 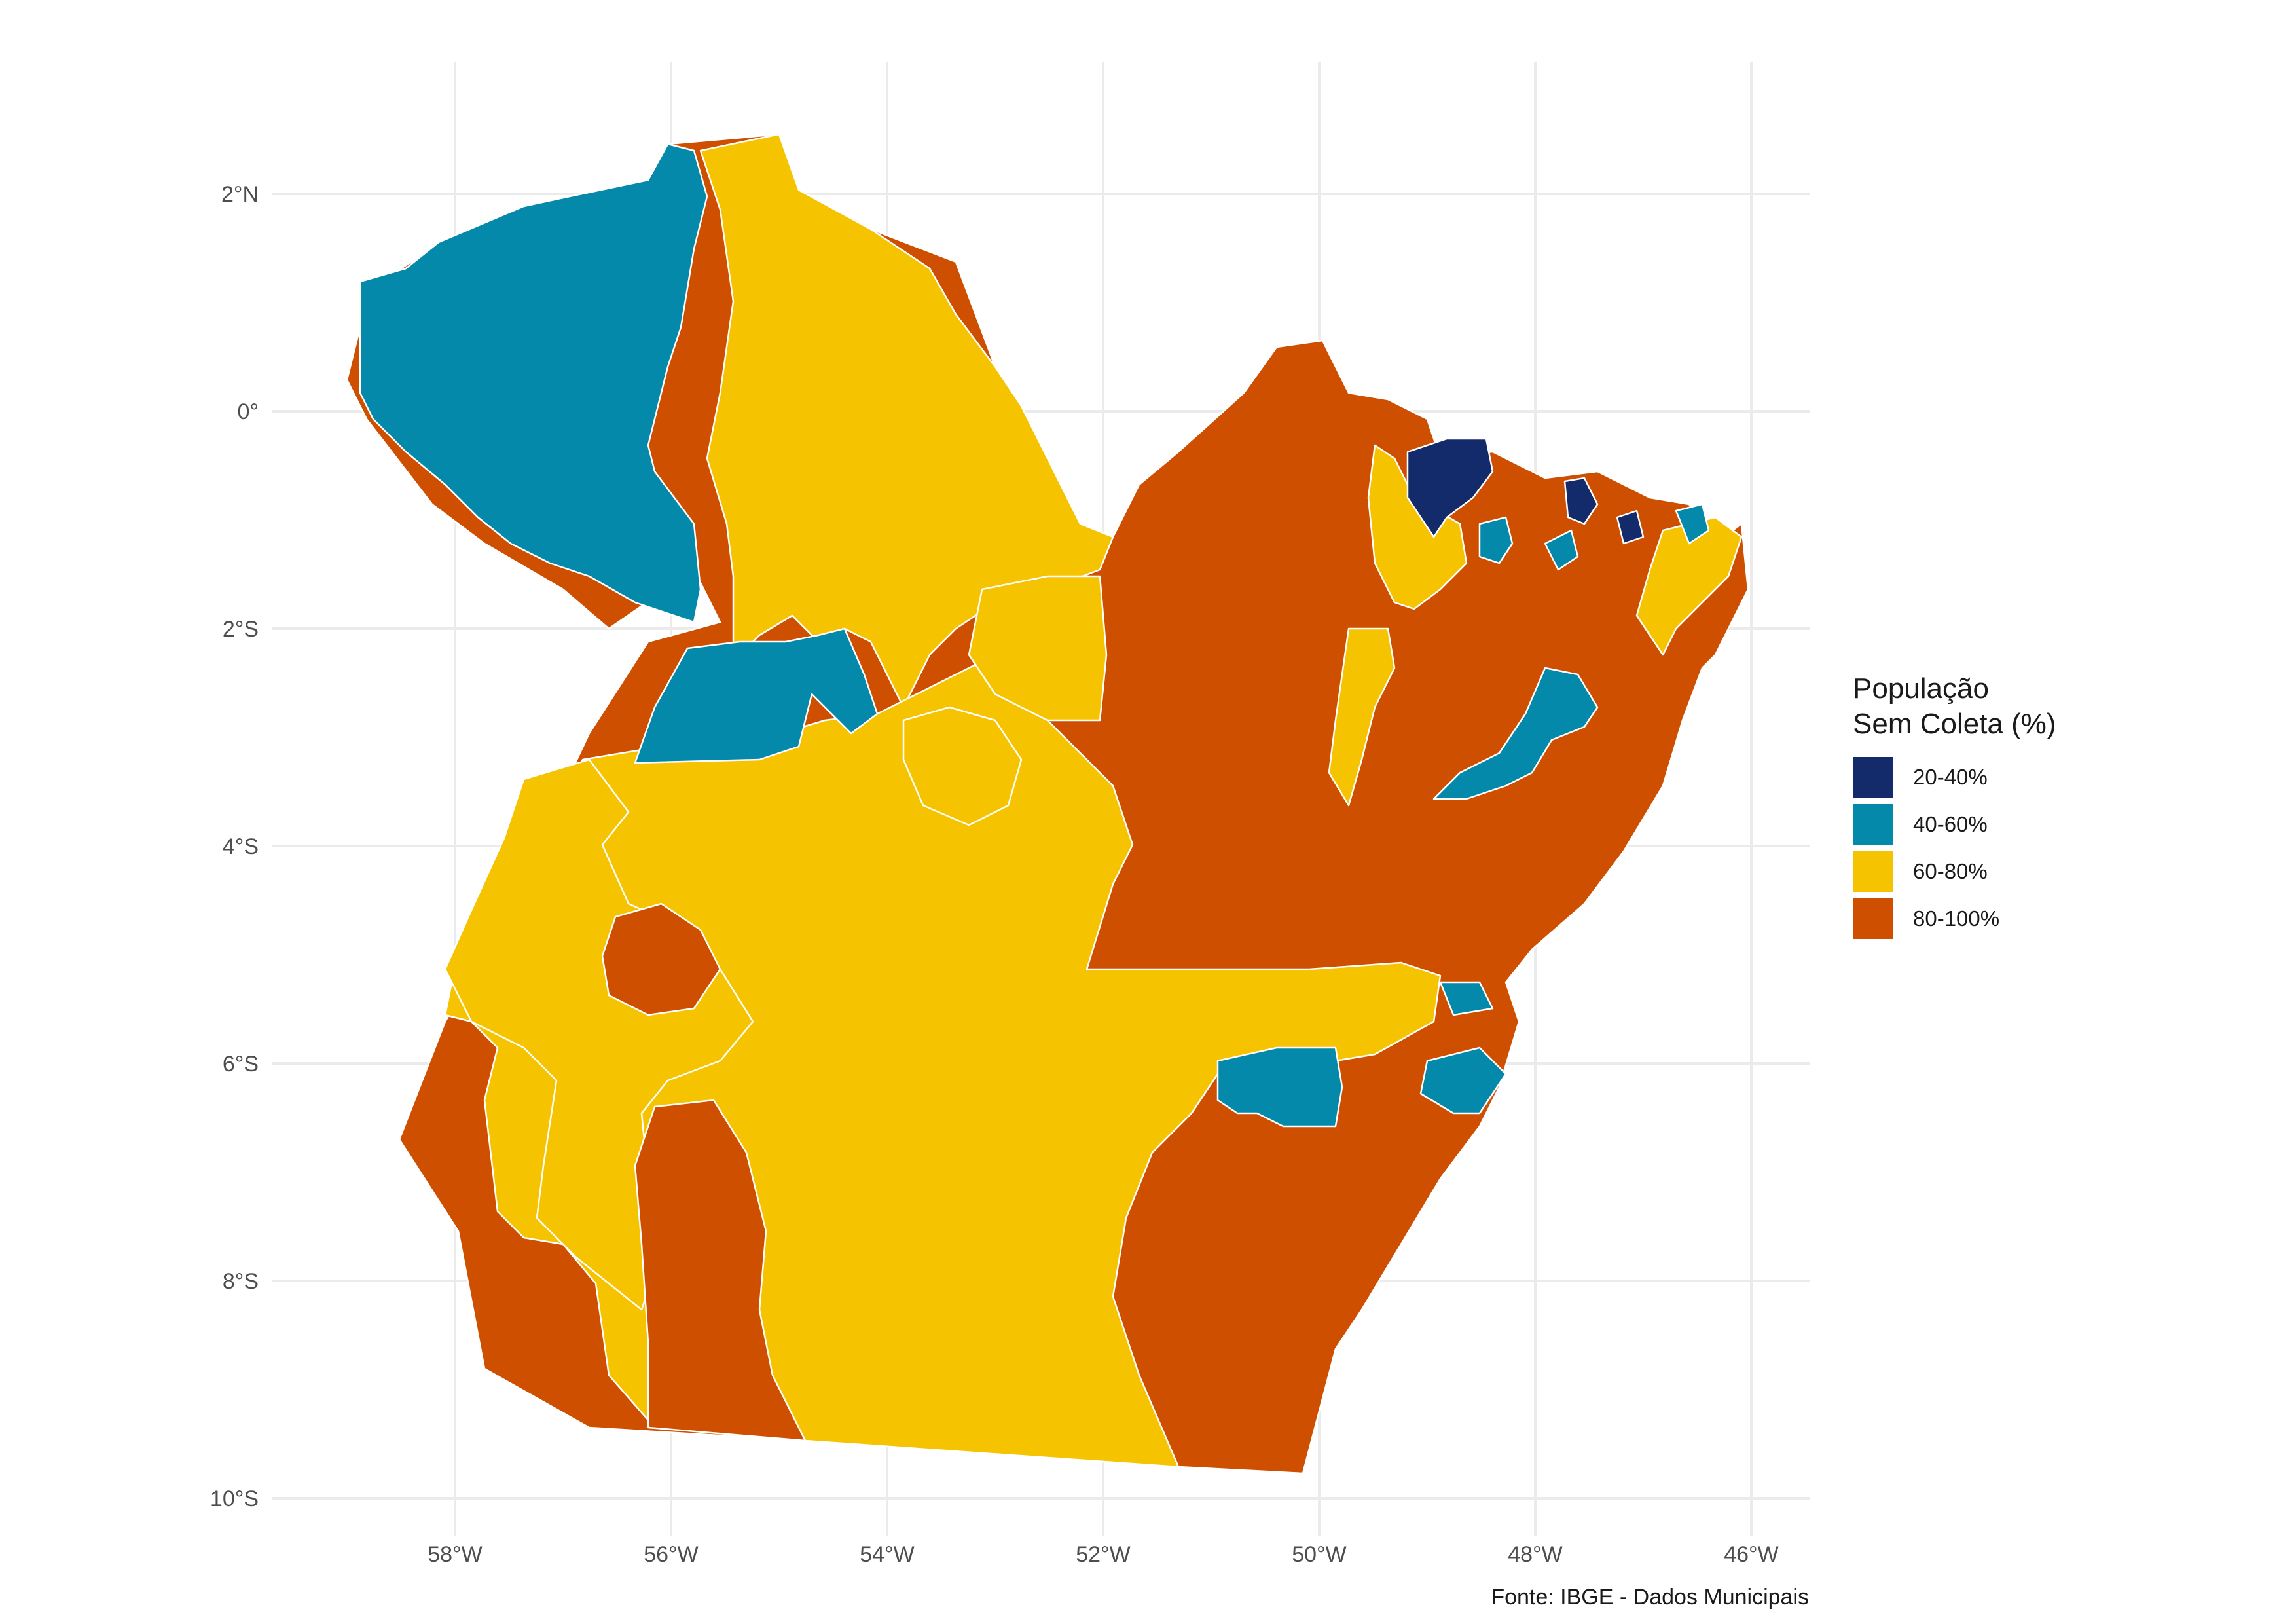 What do you see at coordinates (241, 1281) in the screenshot?
I see `lat-tick-label: 8°S` at bounding box center [241, 1281].